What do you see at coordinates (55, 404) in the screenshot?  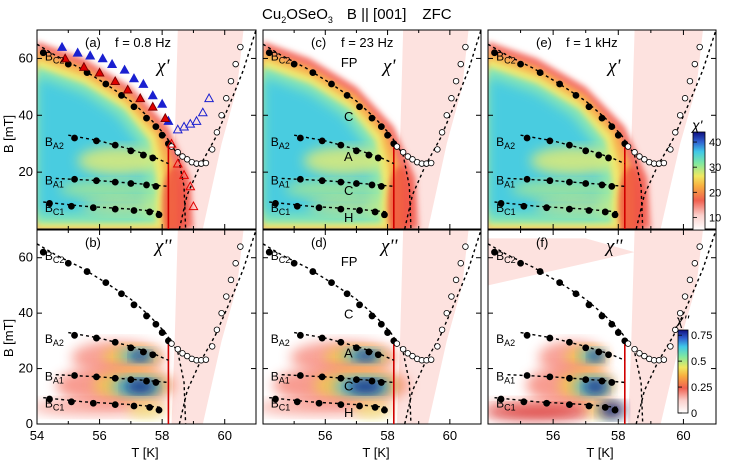 I see `boundary-label-C1: BC1` at bounding box center [55, 404].